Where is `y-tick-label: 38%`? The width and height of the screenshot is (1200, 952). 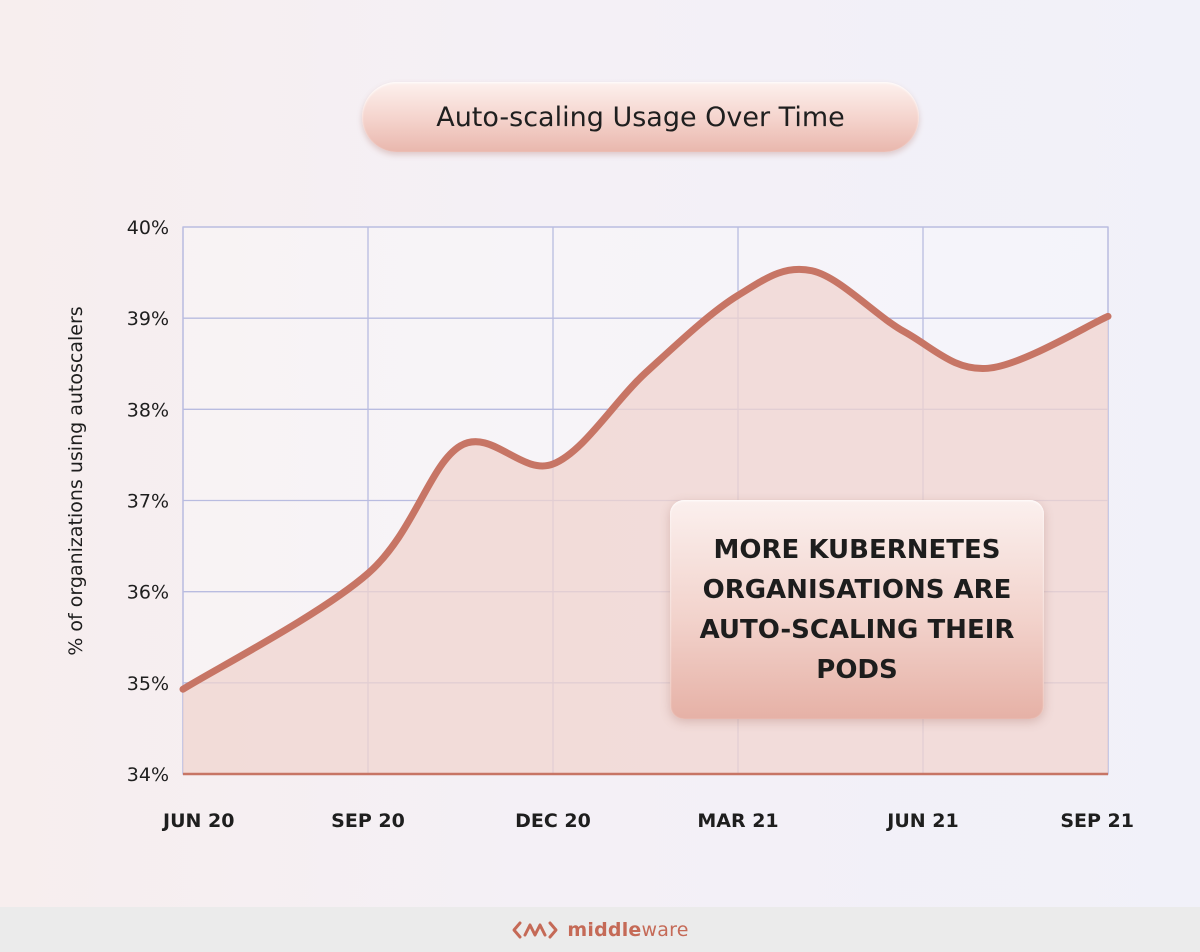 y-tick-label: 38% is located at coordinates (148, 410).